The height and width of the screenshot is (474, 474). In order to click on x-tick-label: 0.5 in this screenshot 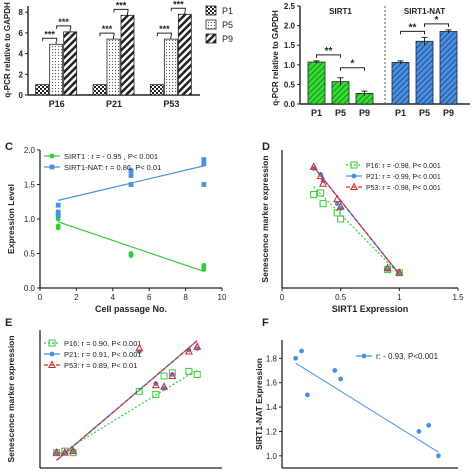, I will do `click(341, 297)`.